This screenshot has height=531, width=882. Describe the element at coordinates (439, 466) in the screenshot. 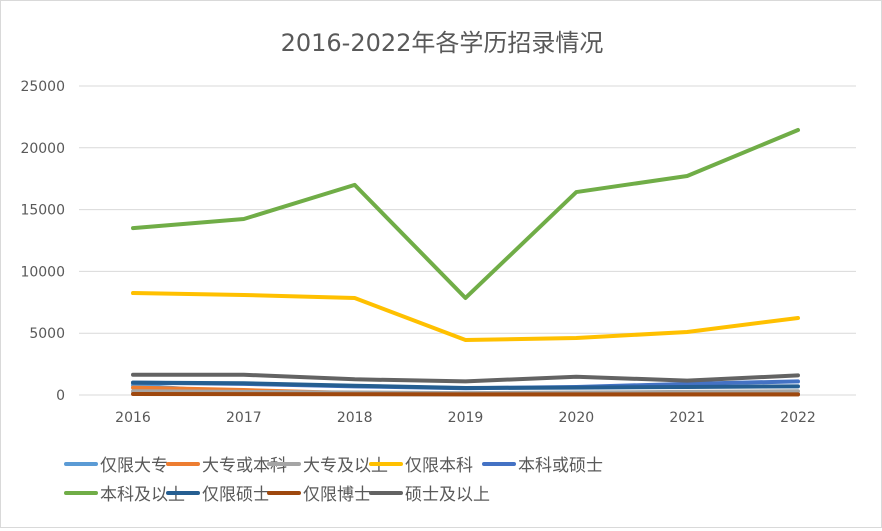

I see `legend-label: 仅限本科` at that location.